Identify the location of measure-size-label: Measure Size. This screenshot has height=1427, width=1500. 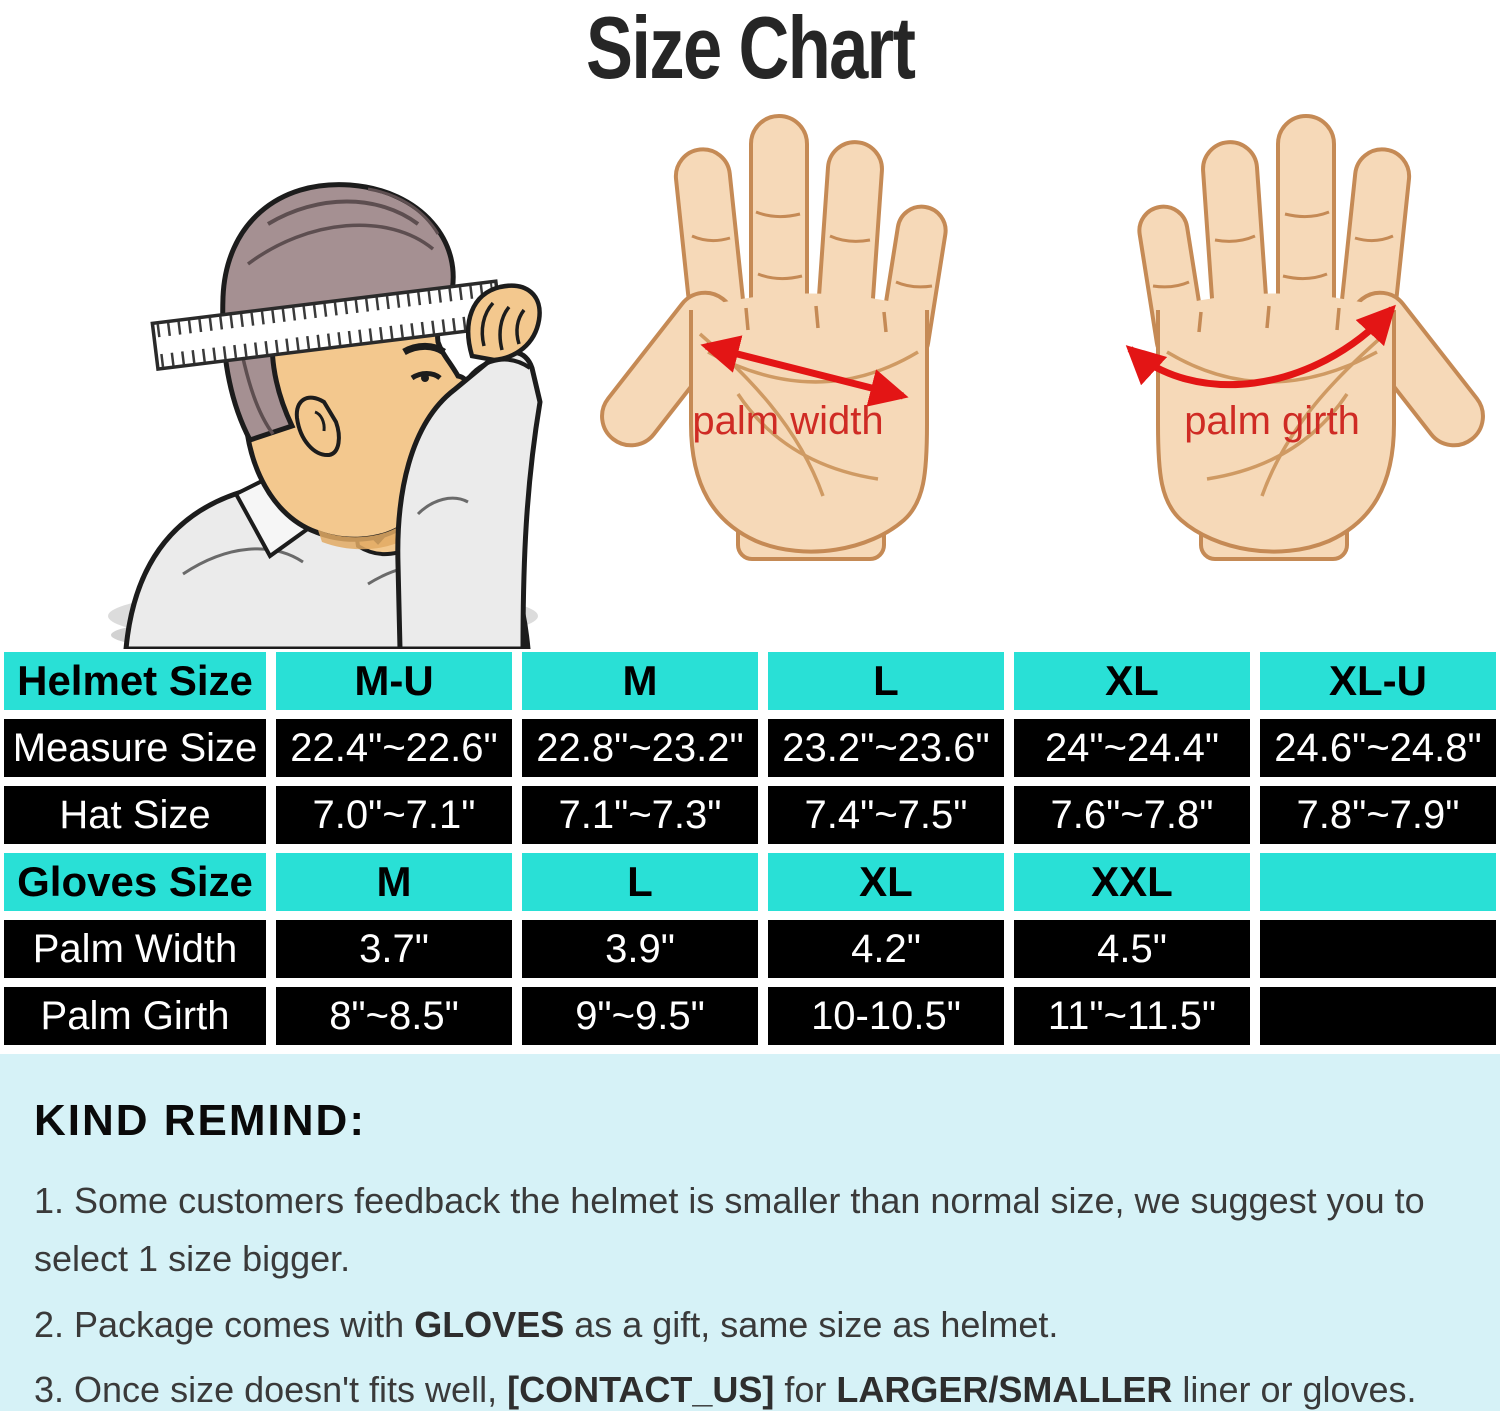
(135, 748).